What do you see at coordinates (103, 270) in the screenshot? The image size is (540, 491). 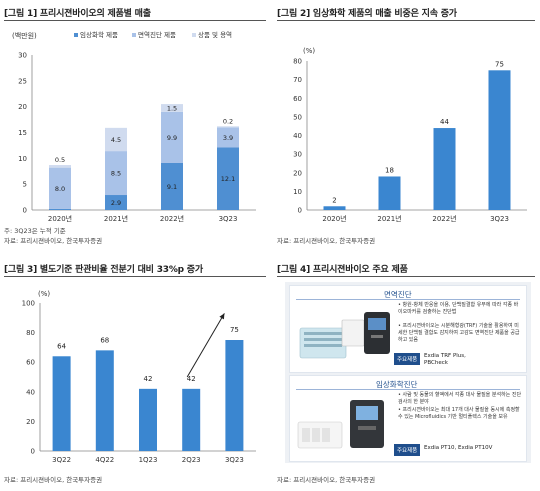 I see `panel3-title: [그림 3] 별도기준 판관비율 전분기 대비 33%p 증가` at bounding box center [103, 270].